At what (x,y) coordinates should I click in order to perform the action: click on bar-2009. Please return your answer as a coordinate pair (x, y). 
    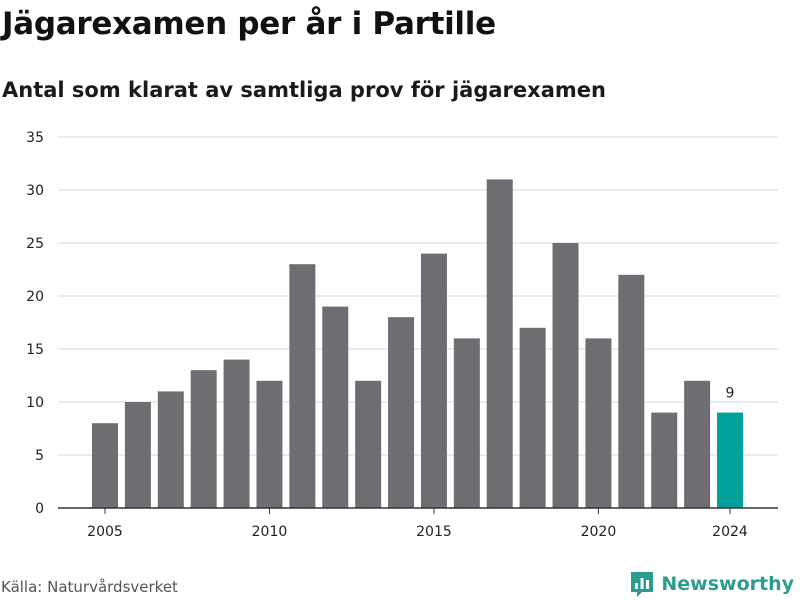
    Looking at the image, I should click on (236, 433).